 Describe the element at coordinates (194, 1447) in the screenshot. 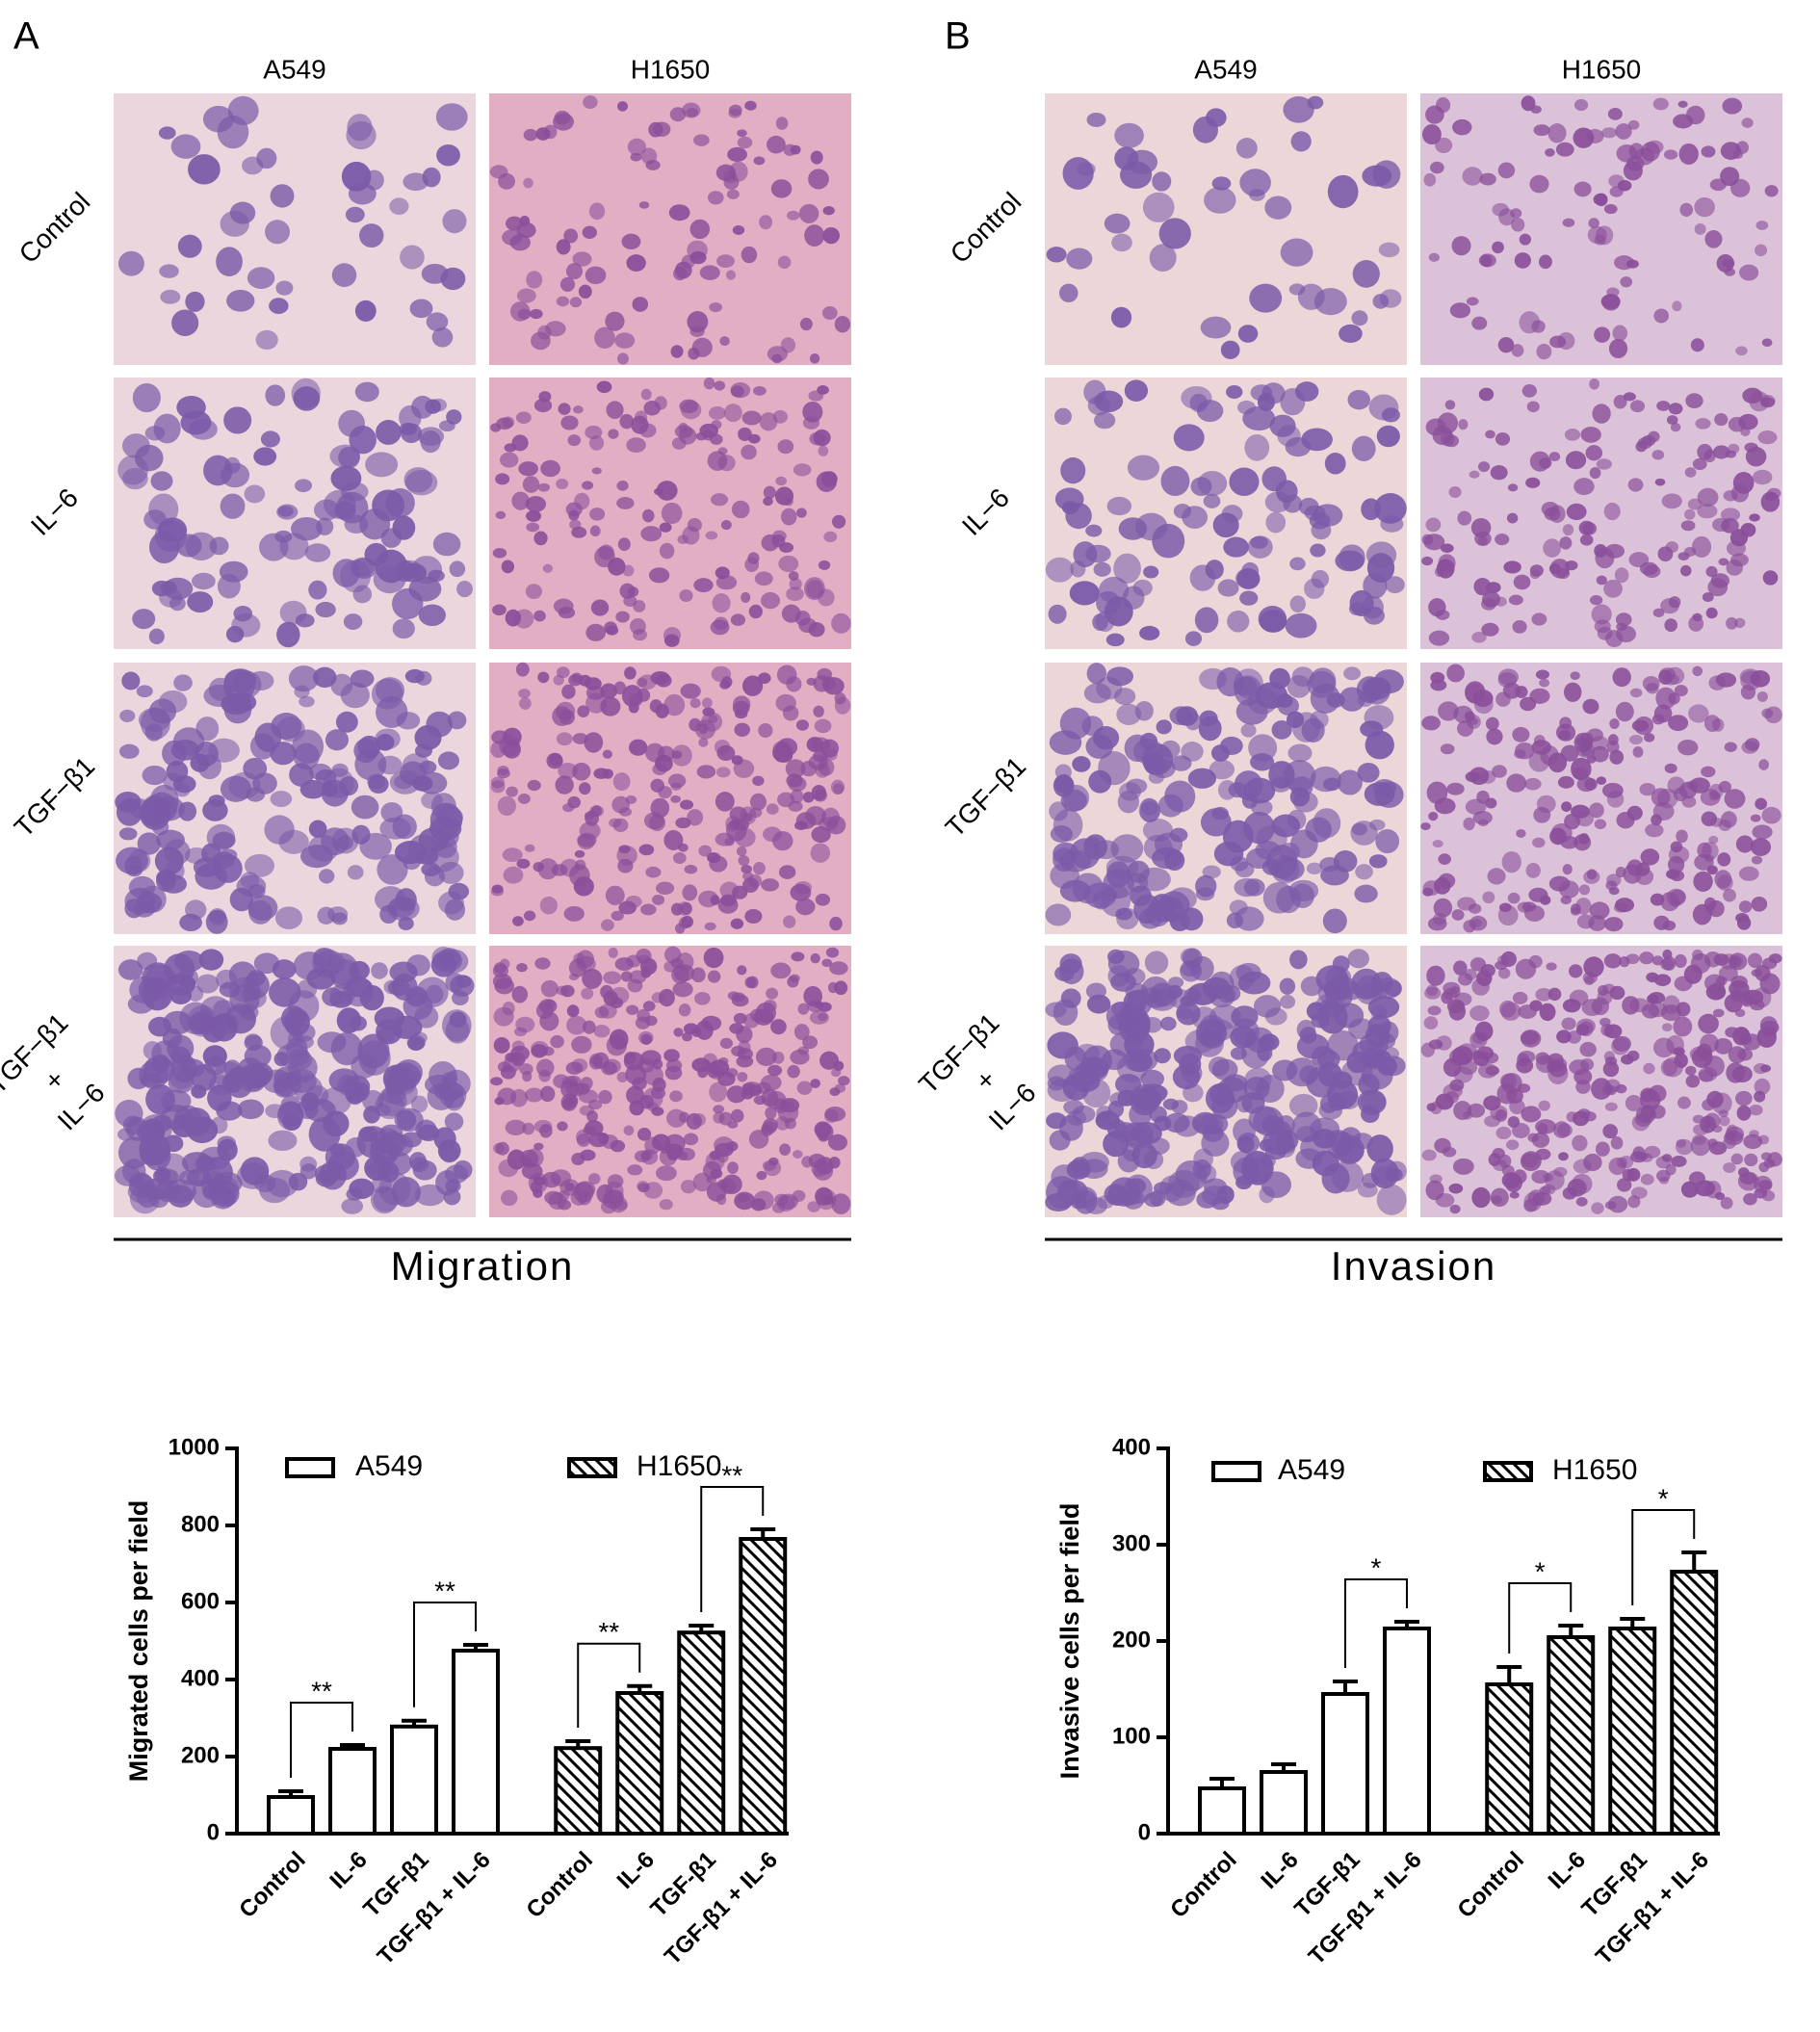

I see `y-tick-label: 1000` at that location.